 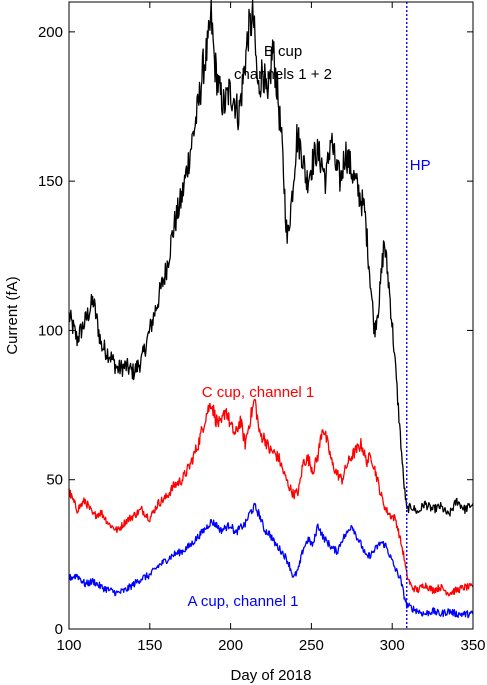 I want to click on y-axis-label: Current (fA), so click(x=12, y=315).